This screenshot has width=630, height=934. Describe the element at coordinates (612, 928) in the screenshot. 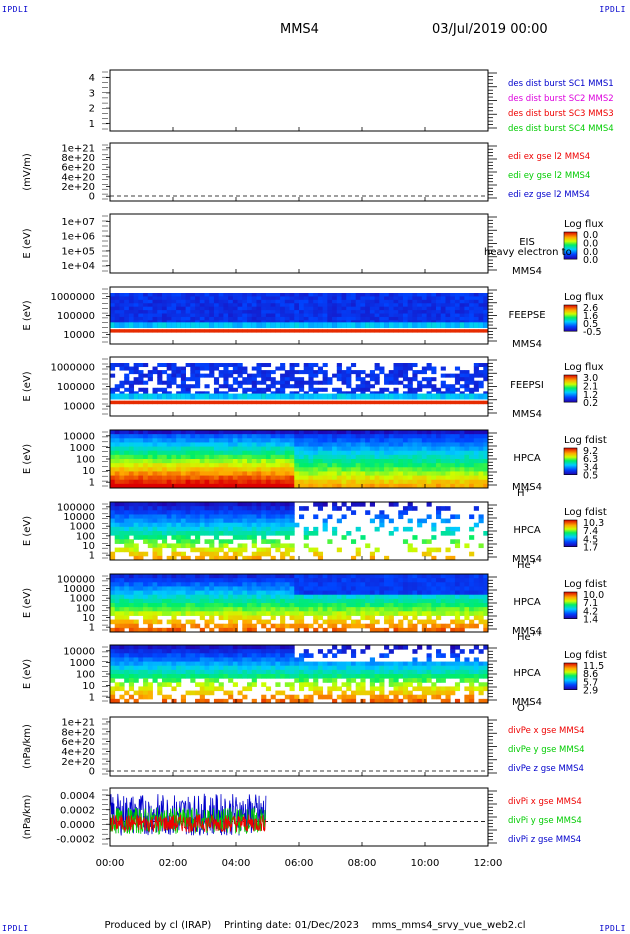

I see `corner-label-bottom-right: IPDLI` at that location.